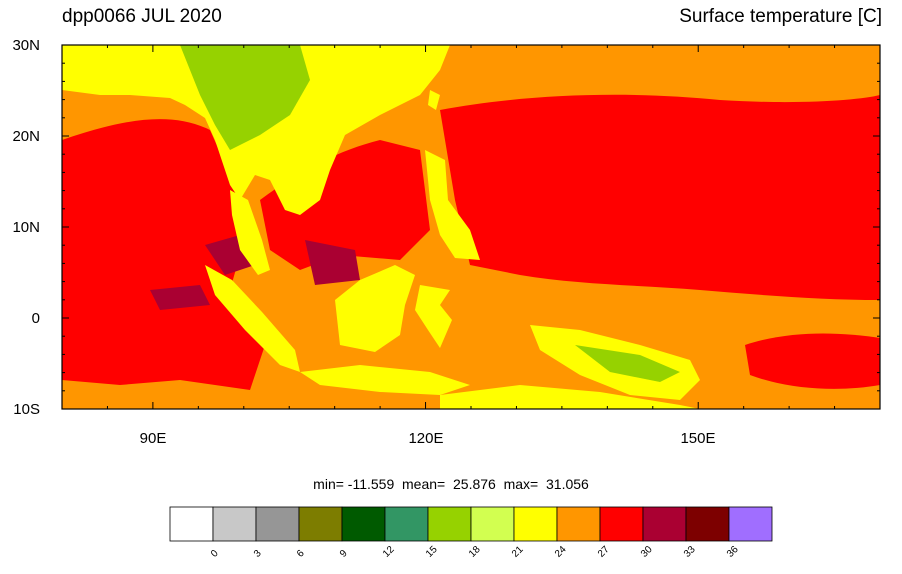 The image size is (902, 574). I want to click on land-highlands, so click(245, 97).